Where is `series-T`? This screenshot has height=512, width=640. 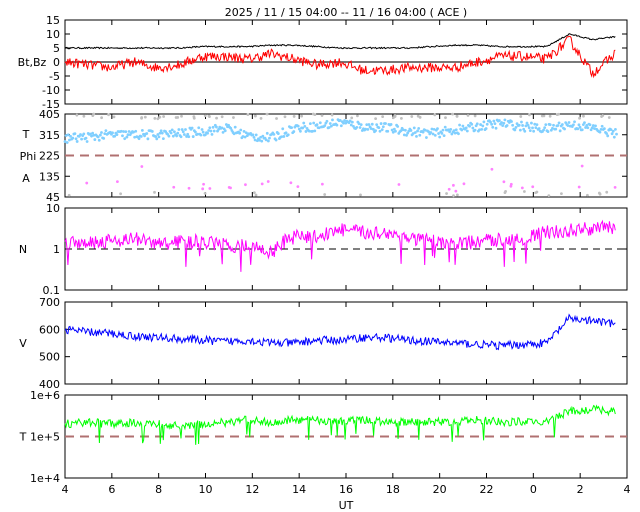 series-T is located at coordinates (340, 424).